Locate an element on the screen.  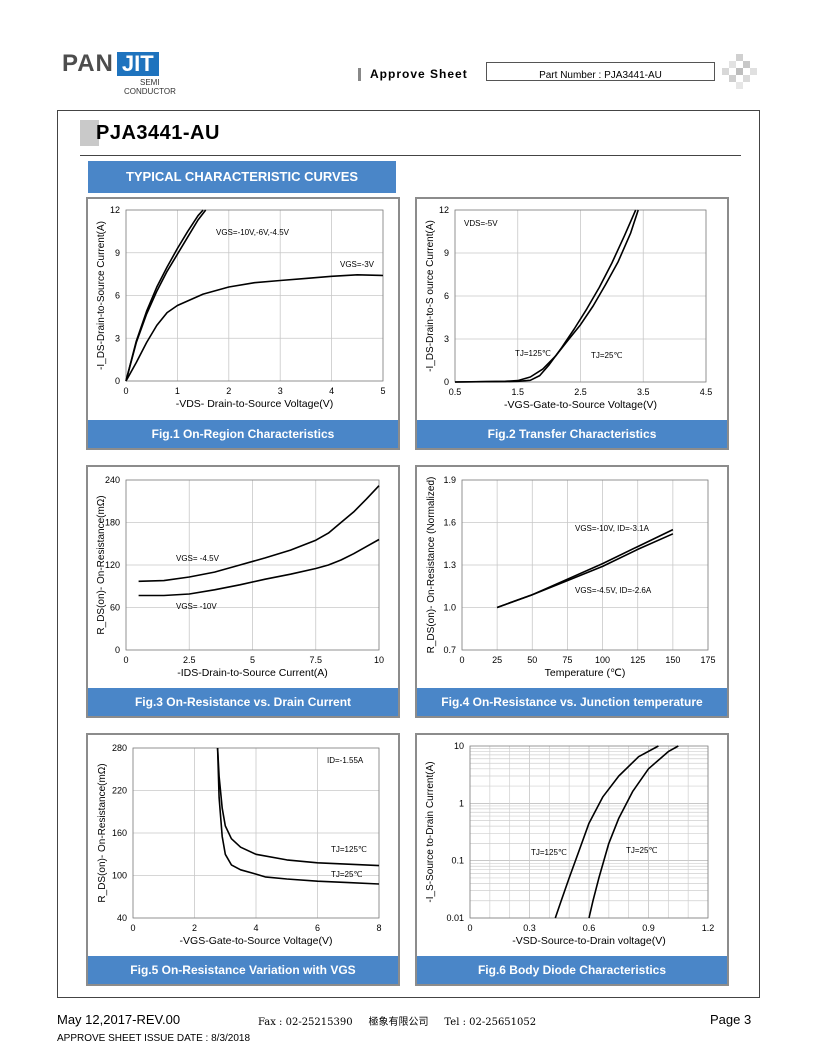
x-tick-label: 7.5 is located at coordinates (315, 660).